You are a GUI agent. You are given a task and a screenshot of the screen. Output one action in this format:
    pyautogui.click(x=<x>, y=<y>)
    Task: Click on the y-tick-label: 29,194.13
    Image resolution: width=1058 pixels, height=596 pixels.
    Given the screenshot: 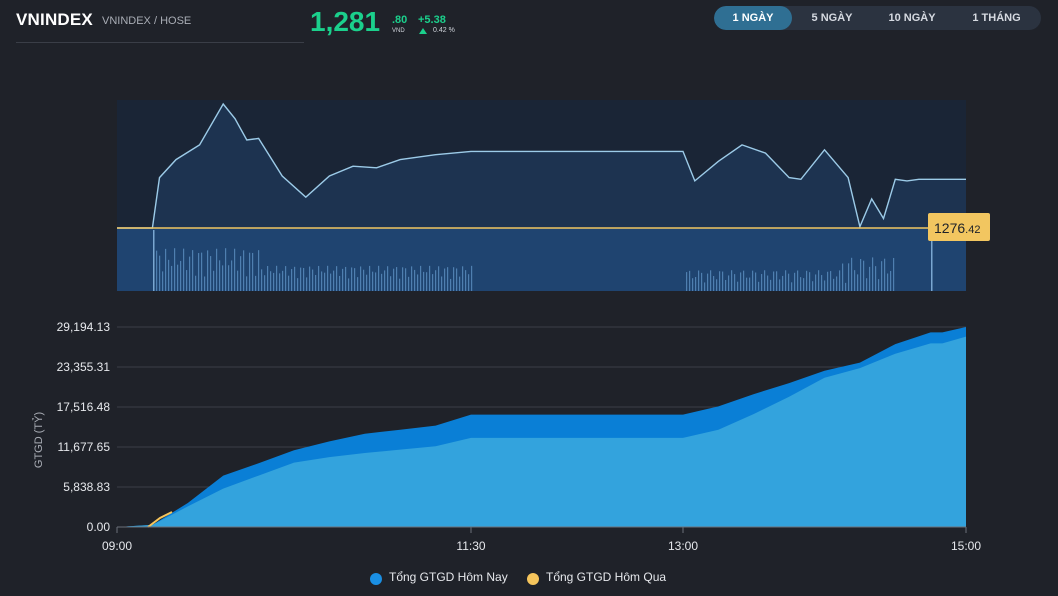 What is the action you would take?
    pyautogui.click(x=84, y=327)
    